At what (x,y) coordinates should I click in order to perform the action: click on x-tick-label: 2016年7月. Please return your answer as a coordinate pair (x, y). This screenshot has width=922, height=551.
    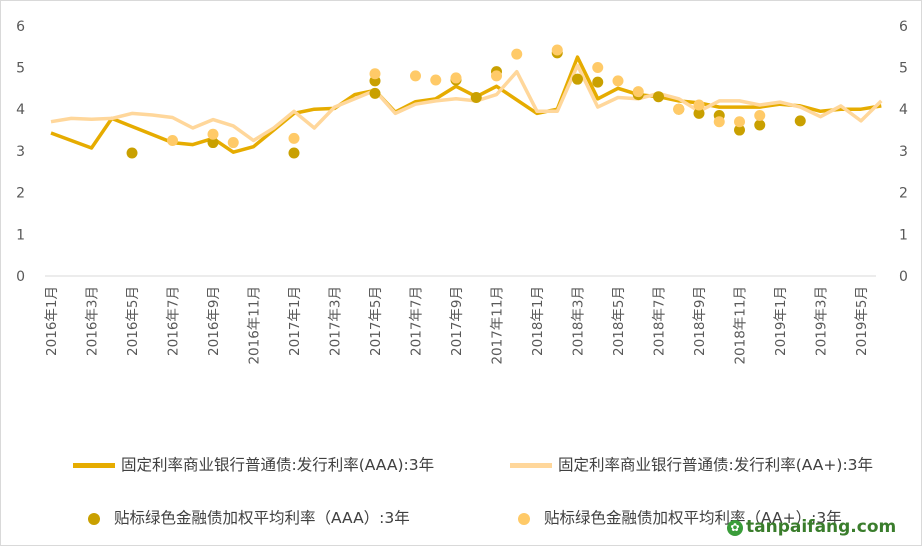
    Looking at the image, I should click on (174, 321).